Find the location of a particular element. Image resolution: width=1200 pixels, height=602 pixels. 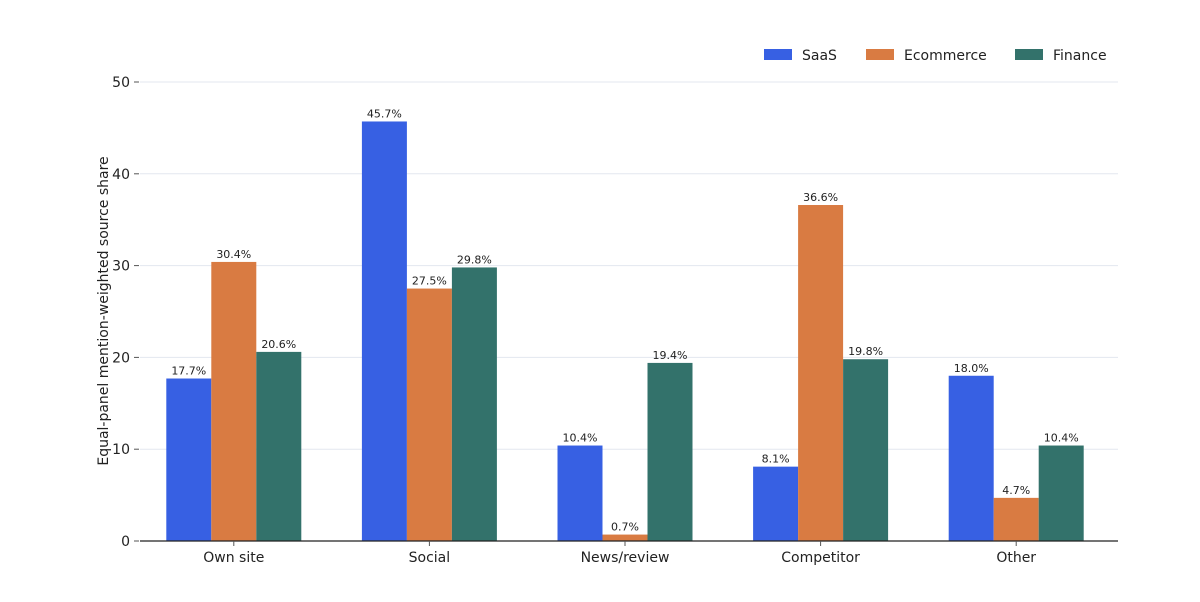

x-tick-label: Competitor is located at coordinates (820, 558).